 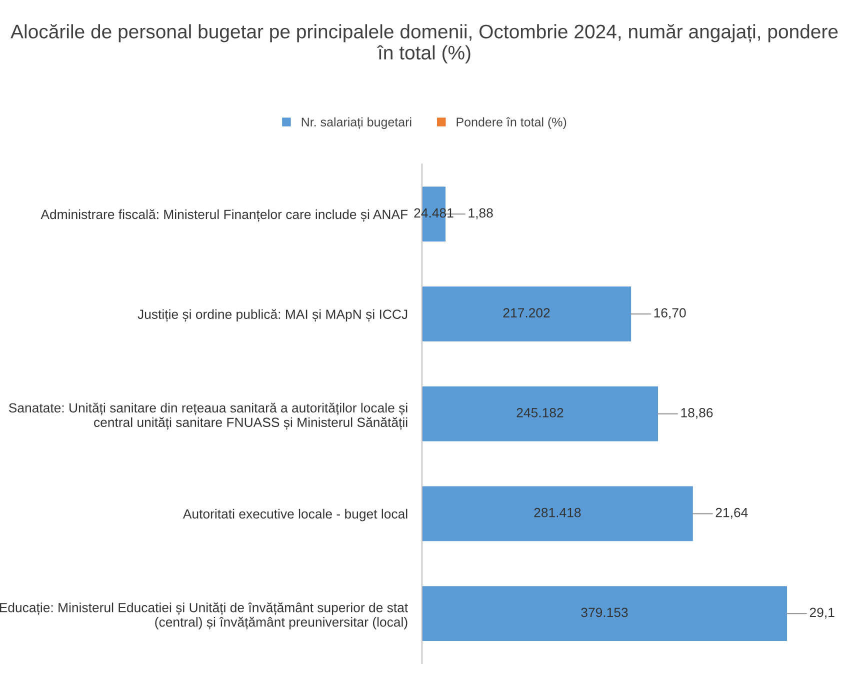 What do you see at coordinates (670, 314) in the screenshot?
I see `data-label: 16,70` at bounding box center [670, 314].